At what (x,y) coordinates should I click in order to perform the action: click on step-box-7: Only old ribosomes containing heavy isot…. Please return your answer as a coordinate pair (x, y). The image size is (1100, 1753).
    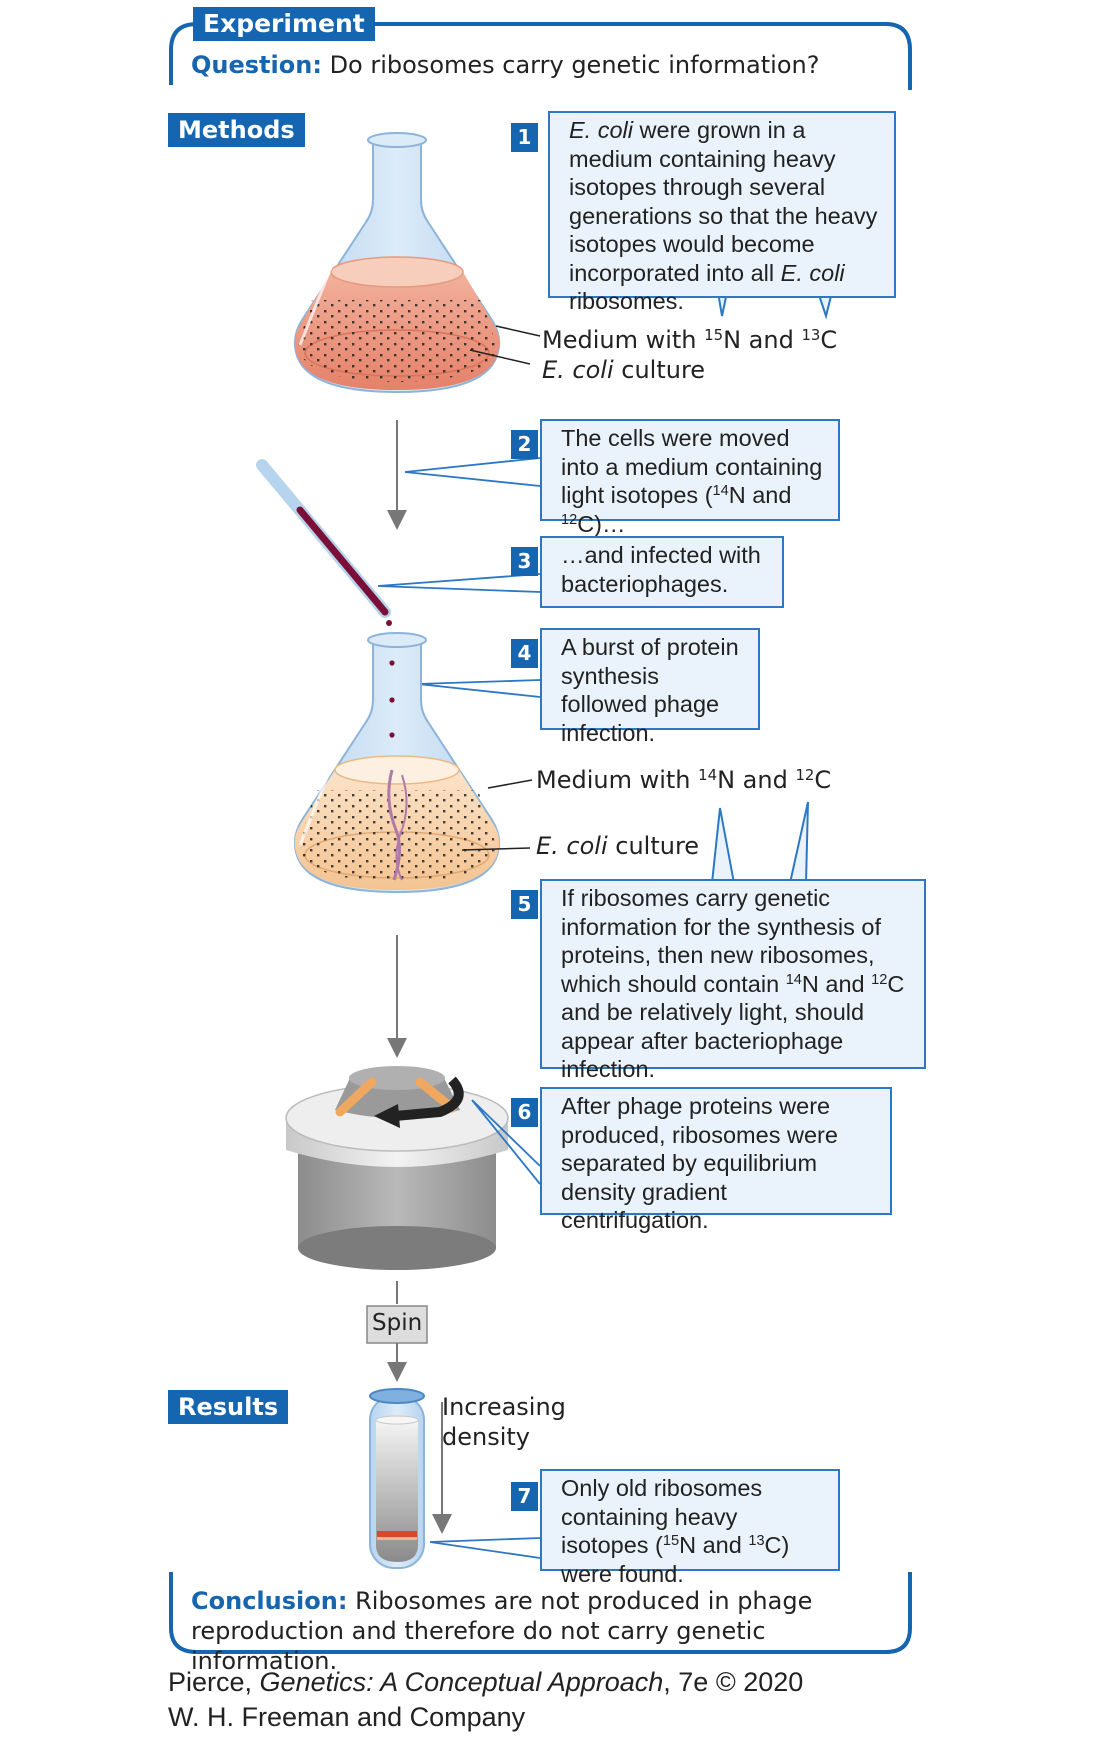
    Looking at the image, I should click on (690, 1528).